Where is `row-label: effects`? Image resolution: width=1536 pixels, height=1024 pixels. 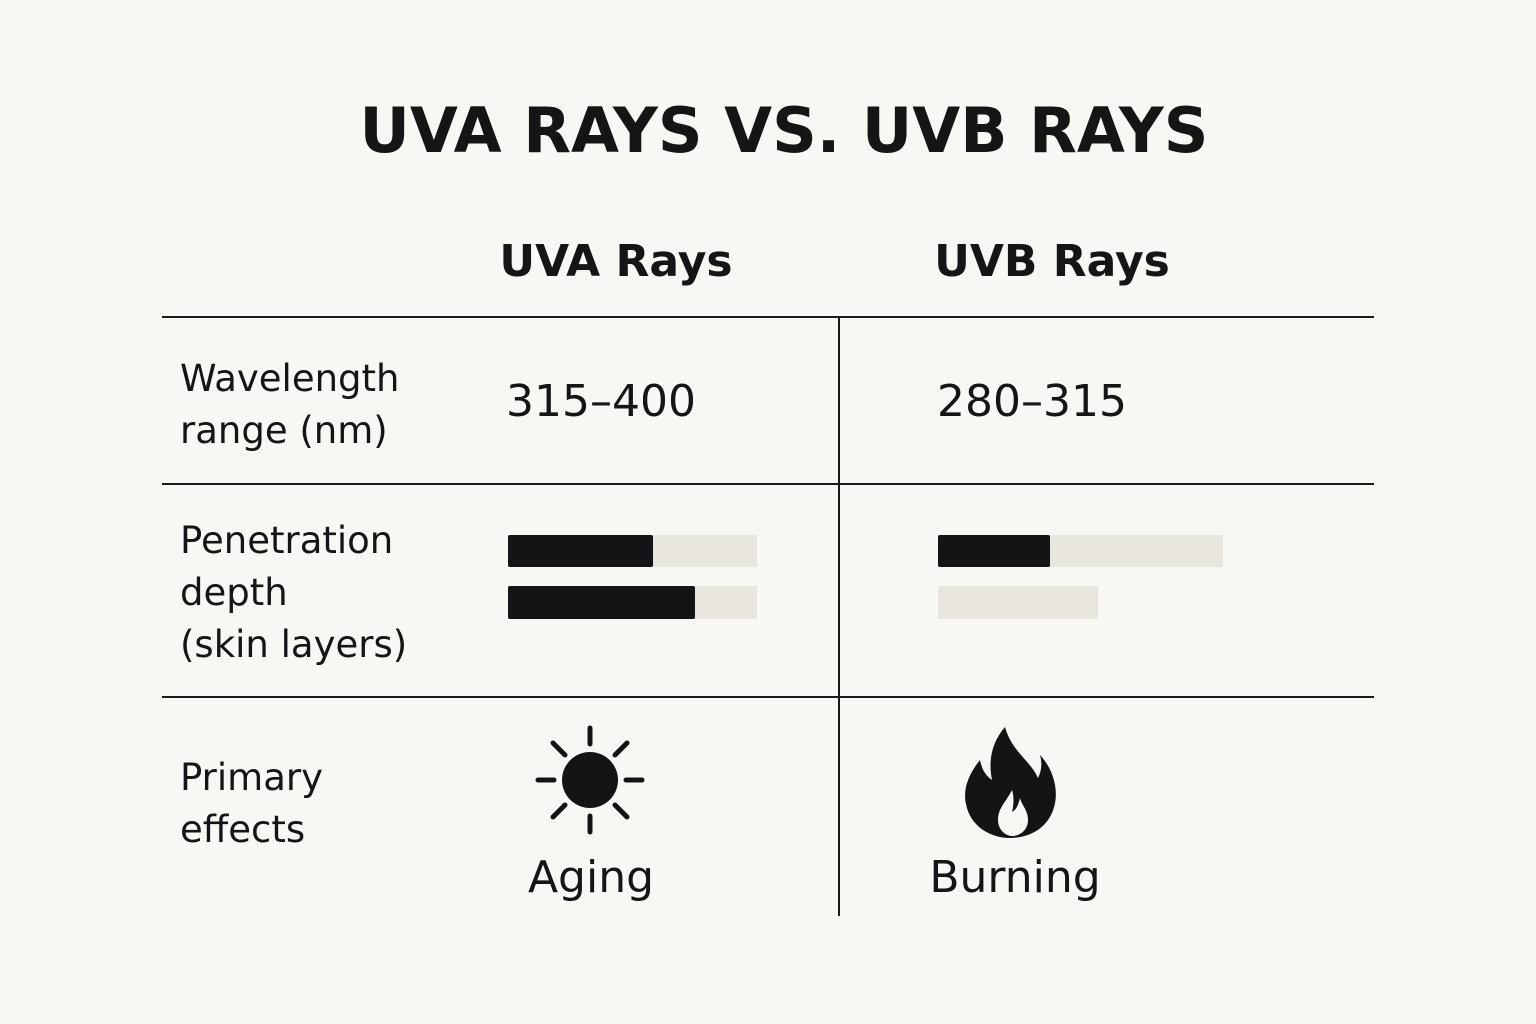 row-label: effects is located at coordinates (242, 829).